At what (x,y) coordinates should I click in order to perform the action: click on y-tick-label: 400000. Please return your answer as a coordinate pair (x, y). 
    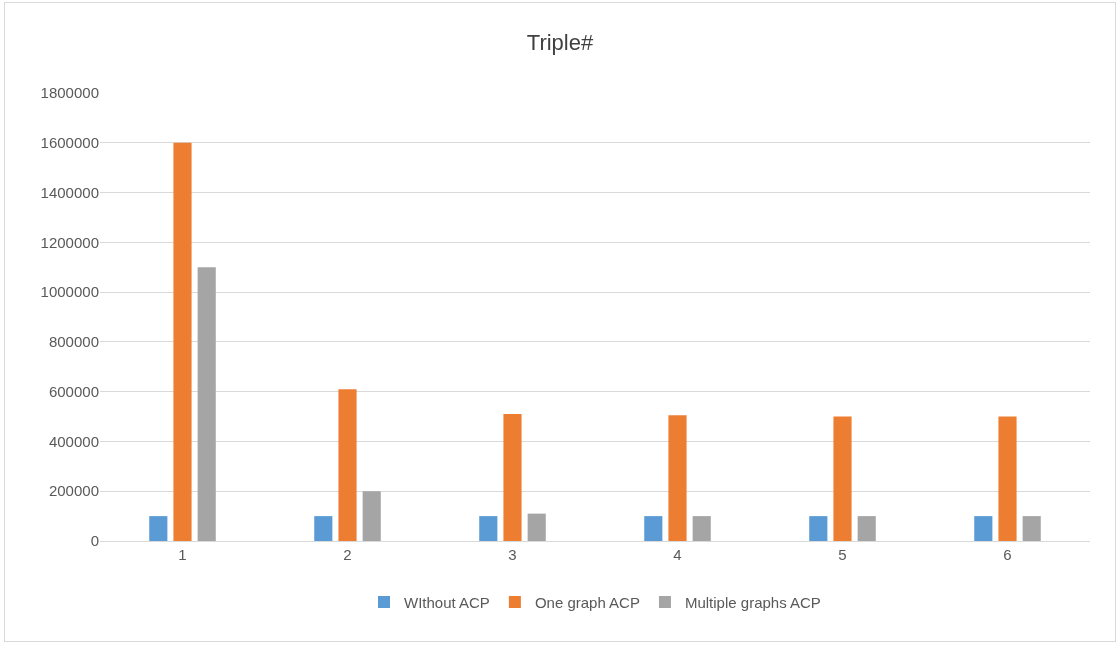
    Looking at the image, I should click on (73, 441).